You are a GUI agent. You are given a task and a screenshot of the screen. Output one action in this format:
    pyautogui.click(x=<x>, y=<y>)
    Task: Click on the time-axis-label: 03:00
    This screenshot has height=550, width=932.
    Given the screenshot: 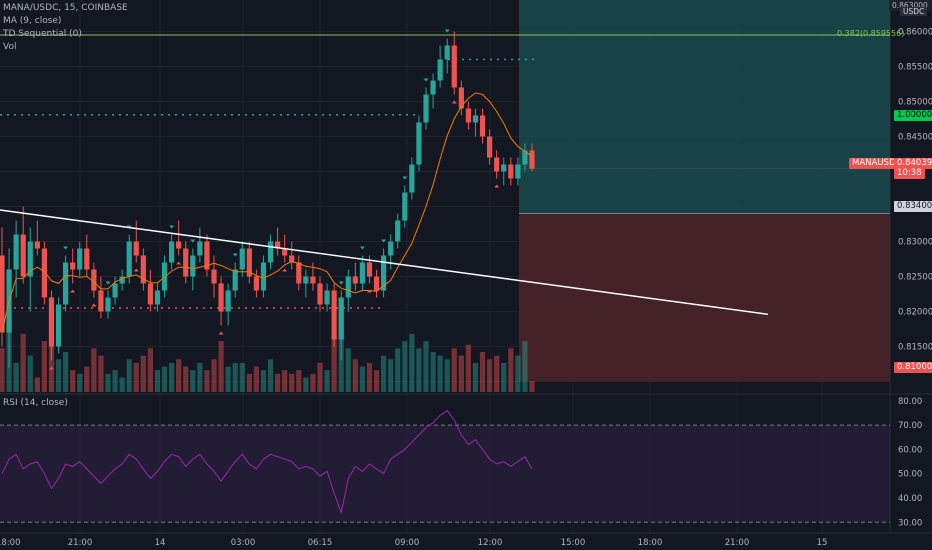 What is the action you would take?
    pyautogui.click(x=243, y=543)
    